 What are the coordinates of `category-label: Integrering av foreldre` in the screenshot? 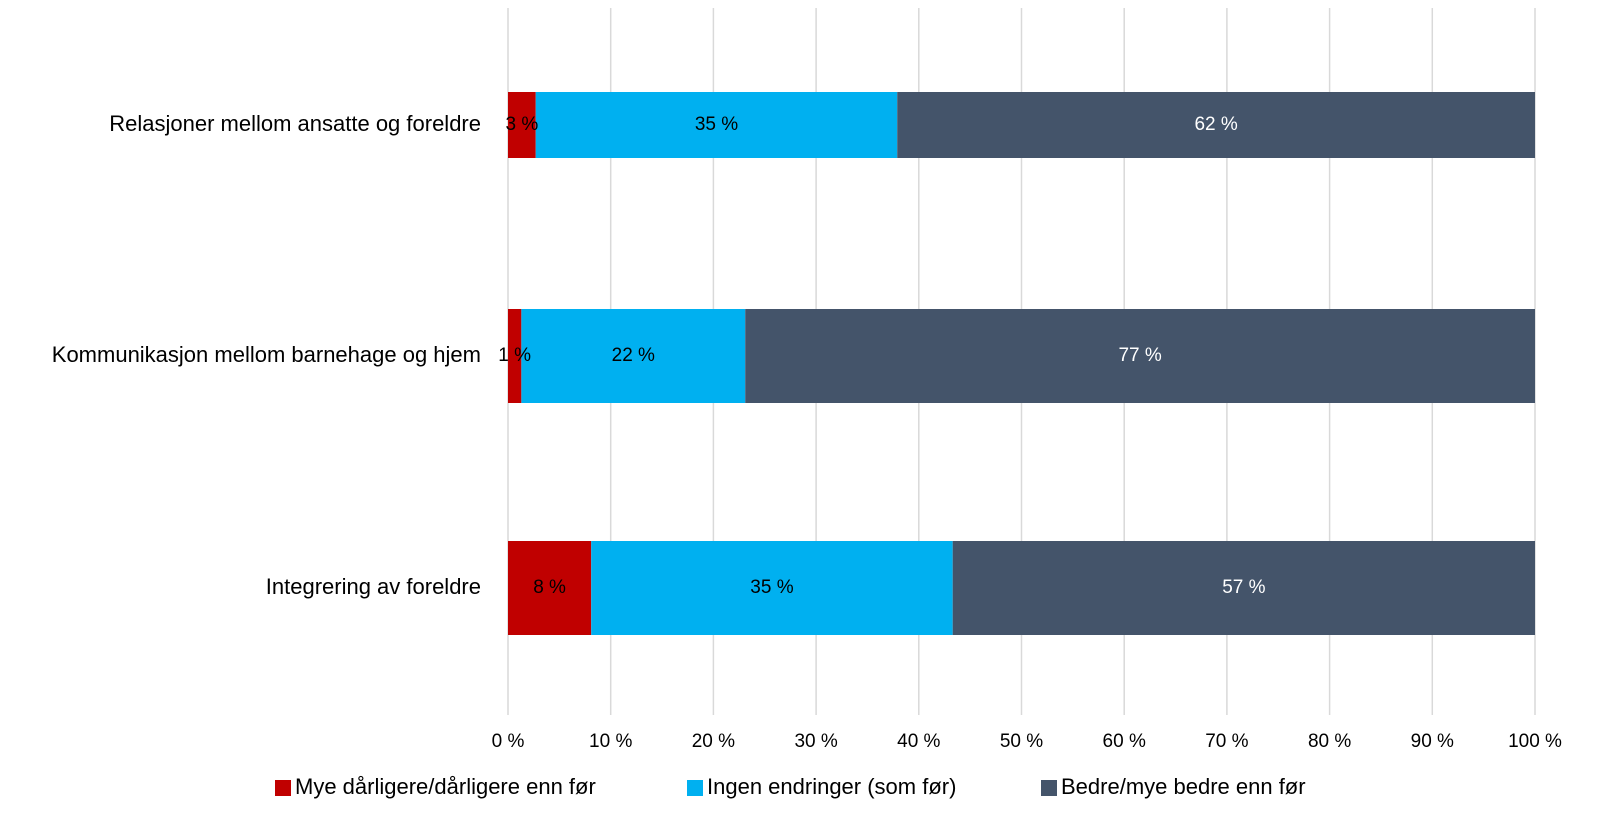 It's located at (373, 586).